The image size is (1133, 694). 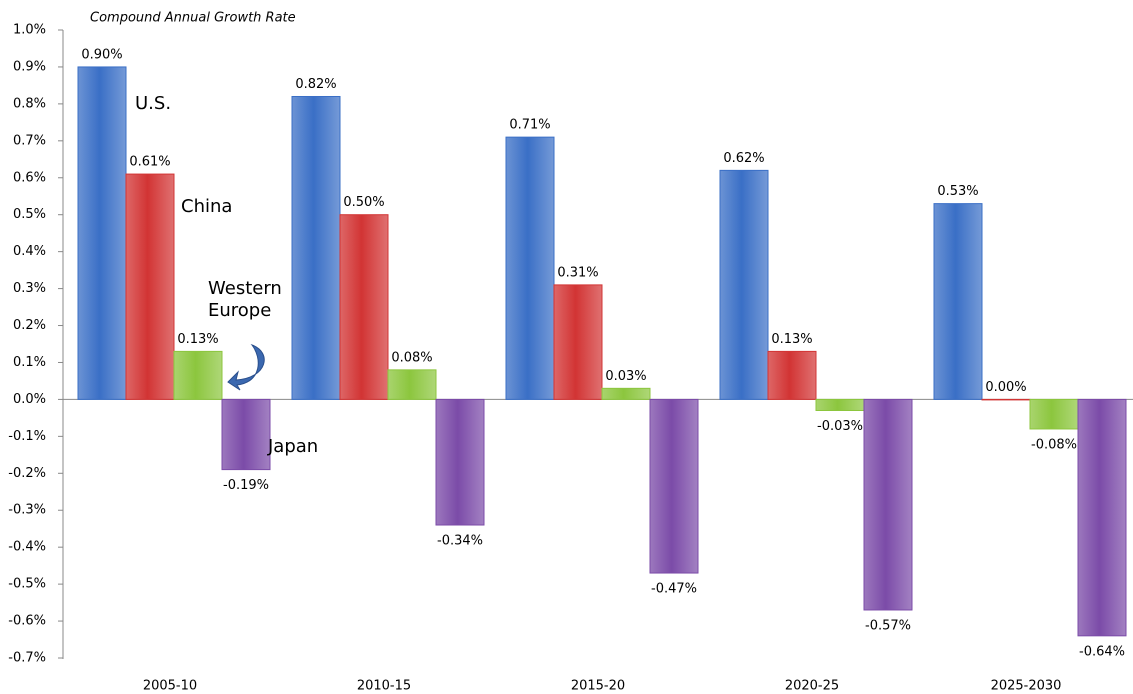 I want to click on y-tick-label: 0.7%, so click(x=29, y=140).